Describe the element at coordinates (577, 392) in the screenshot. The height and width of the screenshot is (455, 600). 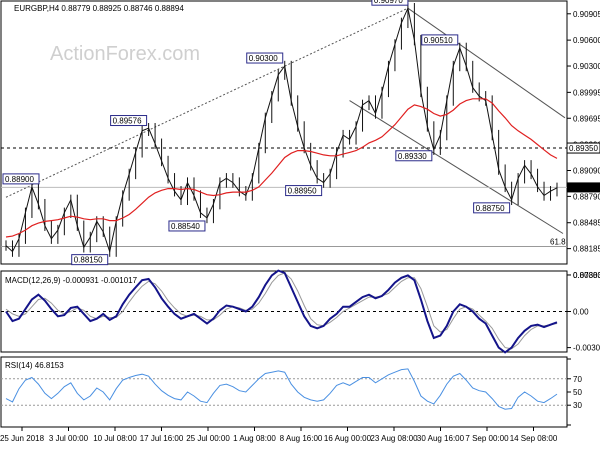
I see `rsi-y-tick-label: 50` at that location.